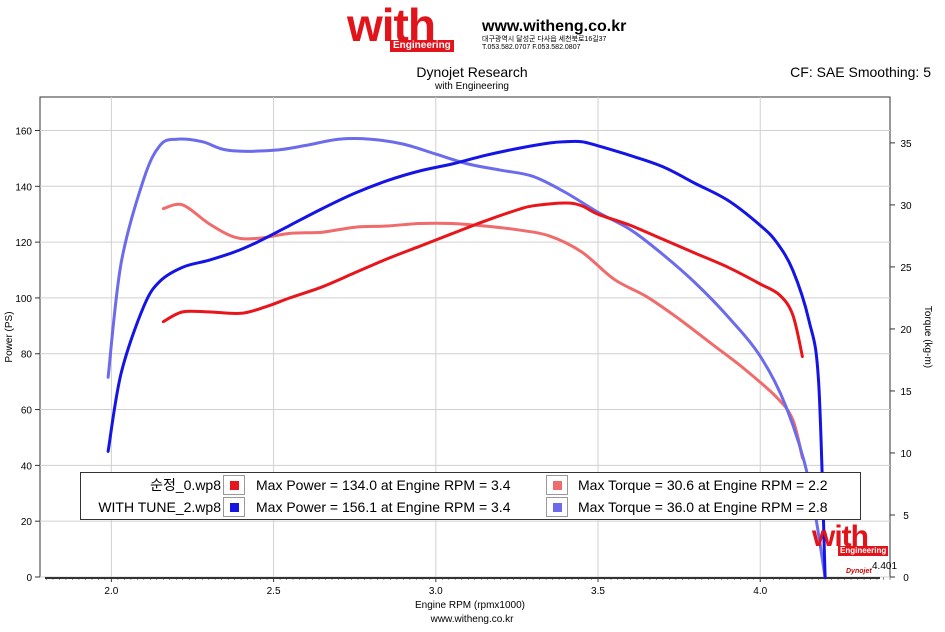 Image resolution: width=945 pixels, height=632 pixels. Describe the element at coordinates (472, 619) in the screenshot. I see `footer-website: www.witheng.co.kr` at that location.